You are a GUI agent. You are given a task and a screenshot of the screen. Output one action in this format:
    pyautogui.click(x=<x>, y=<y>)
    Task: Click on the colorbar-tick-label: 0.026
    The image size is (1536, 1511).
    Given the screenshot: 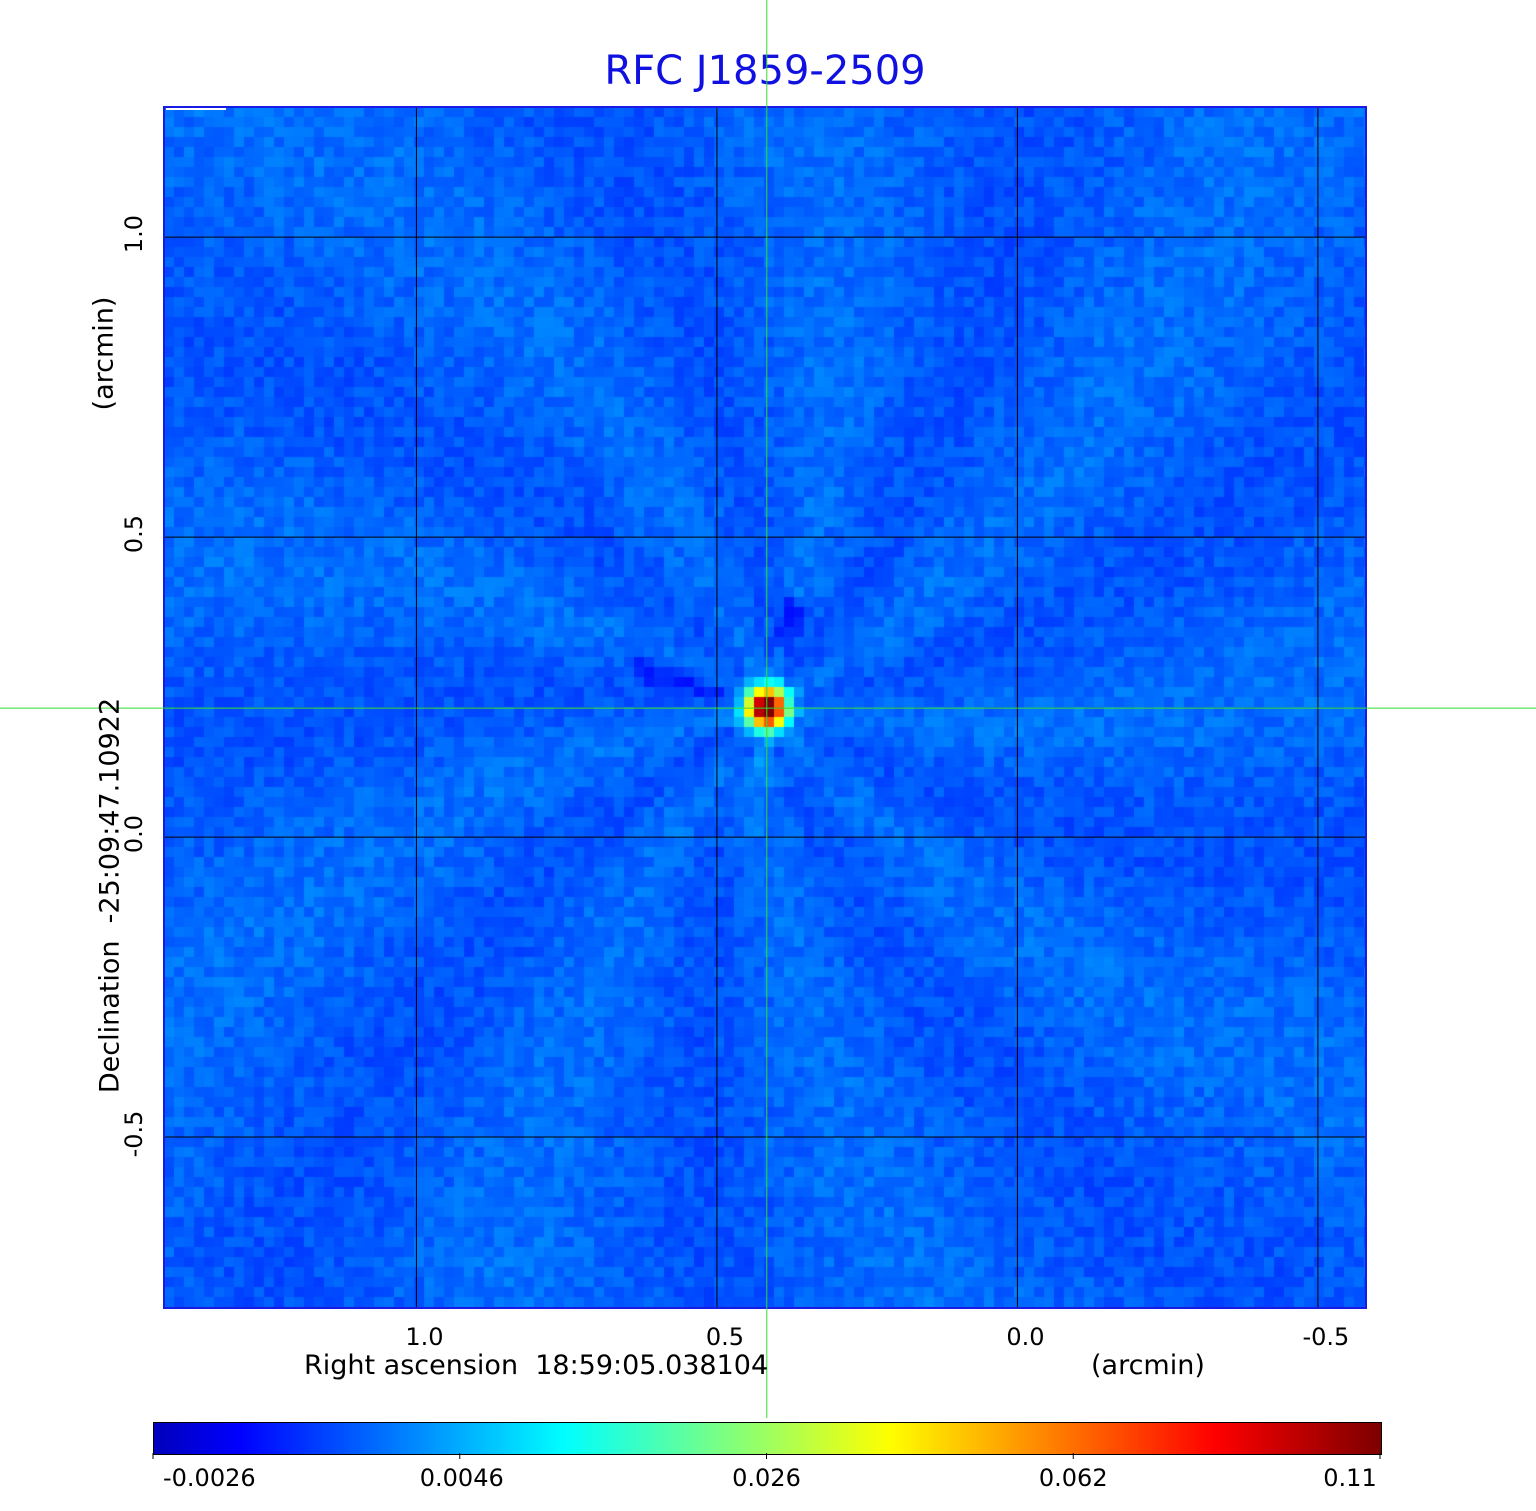 What is the action you would take?
    pyautogui.click(x=766, y=1478)
    